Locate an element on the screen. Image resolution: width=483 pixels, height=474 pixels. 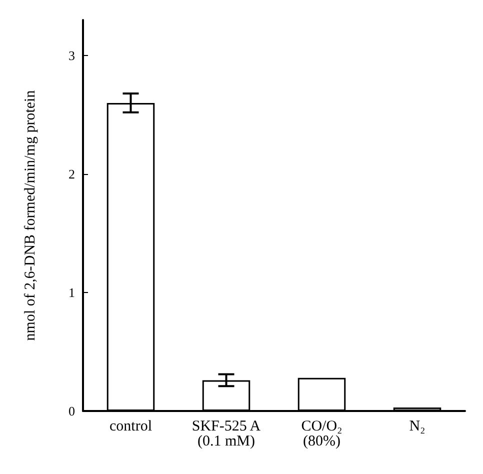
x-tick-label: SKF-525 A (0.1 mM) is located at coordinates (226, 434).